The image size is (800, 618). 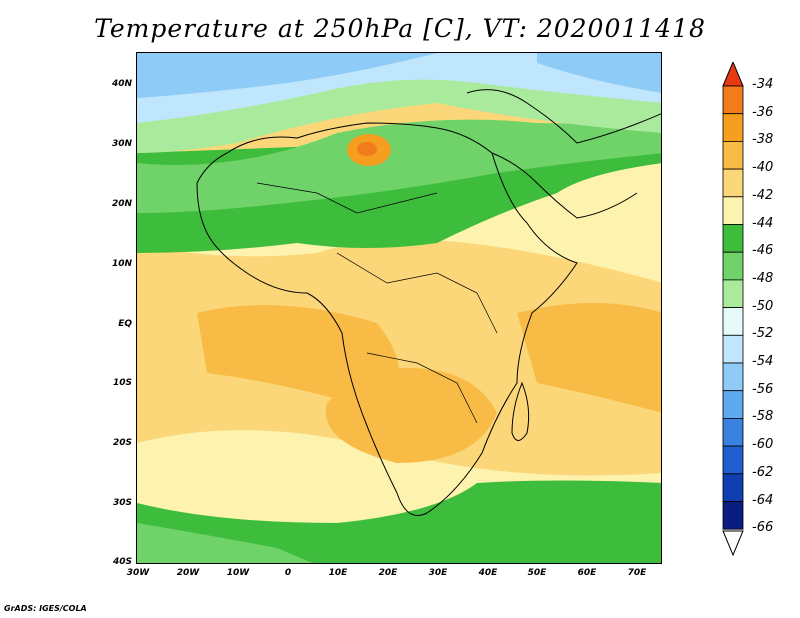 What do you see at coordinates (122, 443) in the screenshot?
I see `lat-label-20s: 20S` at bounding box center [122, 443].